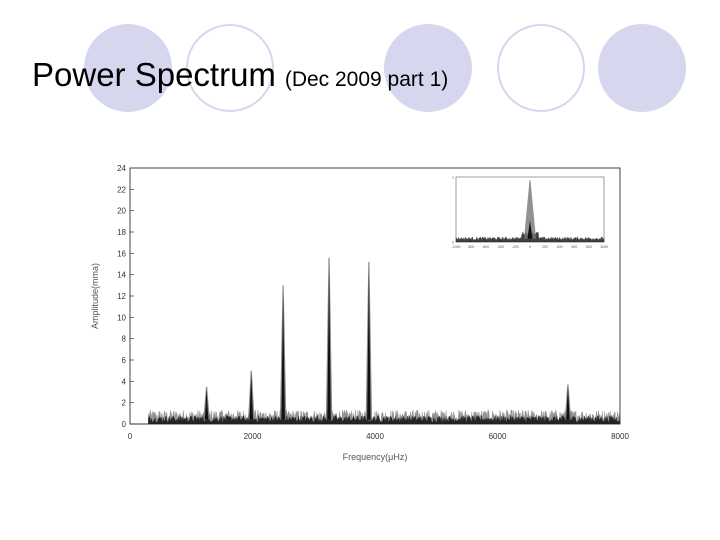 This screenshot has width=720, height=540. I want to click on inset-x-tick-label: 800, so click(589, 247).